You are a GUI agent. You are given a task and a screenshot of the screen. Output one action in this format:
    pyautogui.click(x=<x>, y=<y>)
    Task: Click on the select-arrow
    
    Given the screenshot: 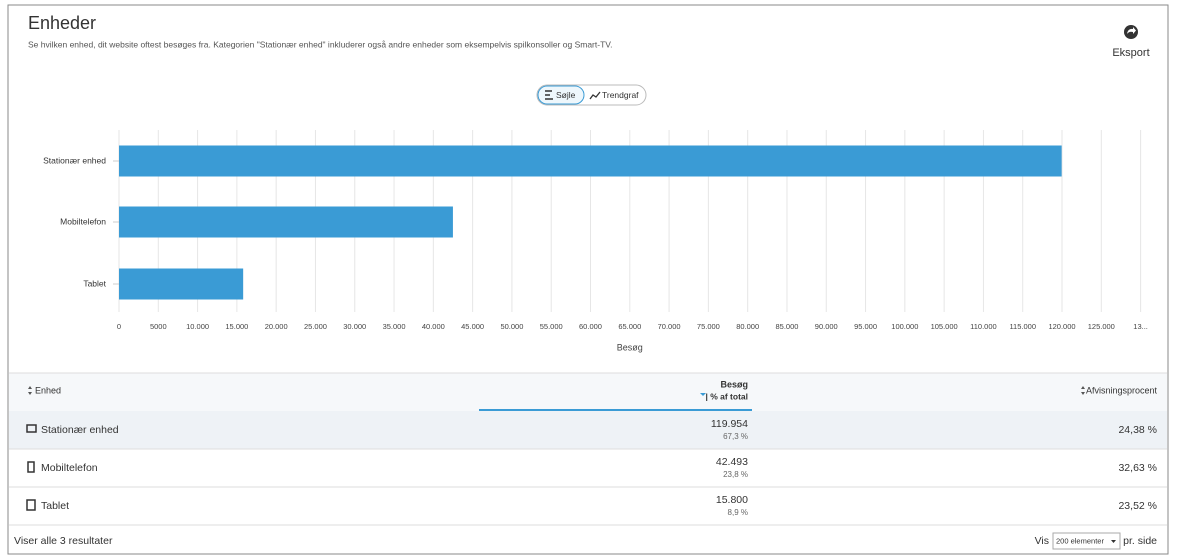 What is the action you would take?
    pyautogui.click(x=1113, y=541)
    